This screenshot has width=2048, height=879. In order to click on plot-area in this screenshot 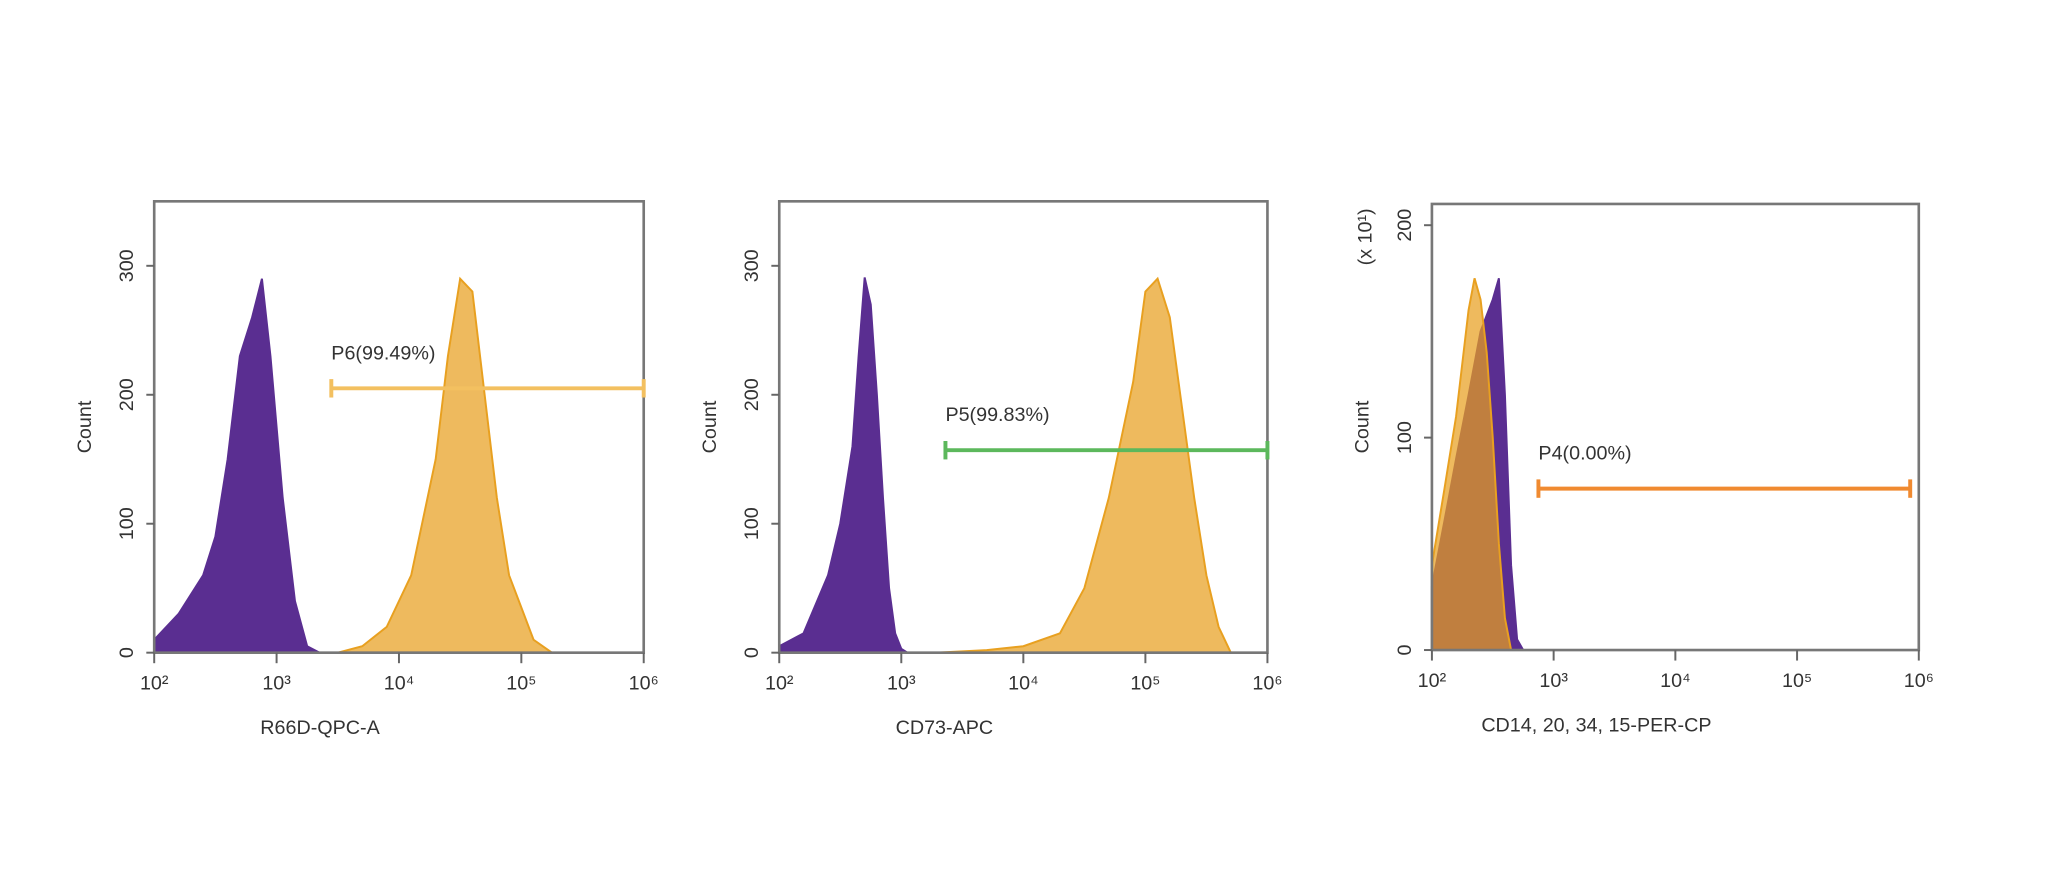, I will do `click(1675, 427)`.